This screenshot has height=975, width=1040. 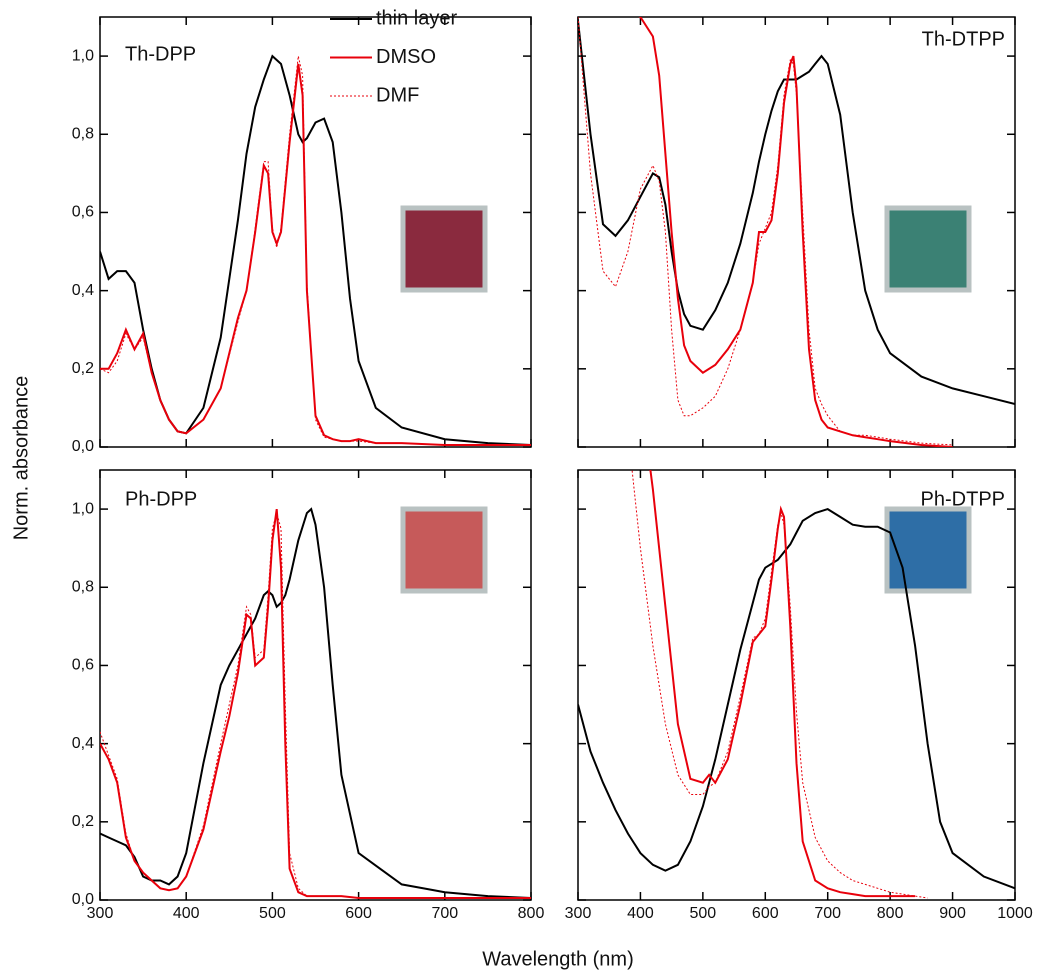 What do you see at coordinates (963, 39) in the screenshot?
I see `panel-title: Th-DTPP` at bounding box center [963, 39].